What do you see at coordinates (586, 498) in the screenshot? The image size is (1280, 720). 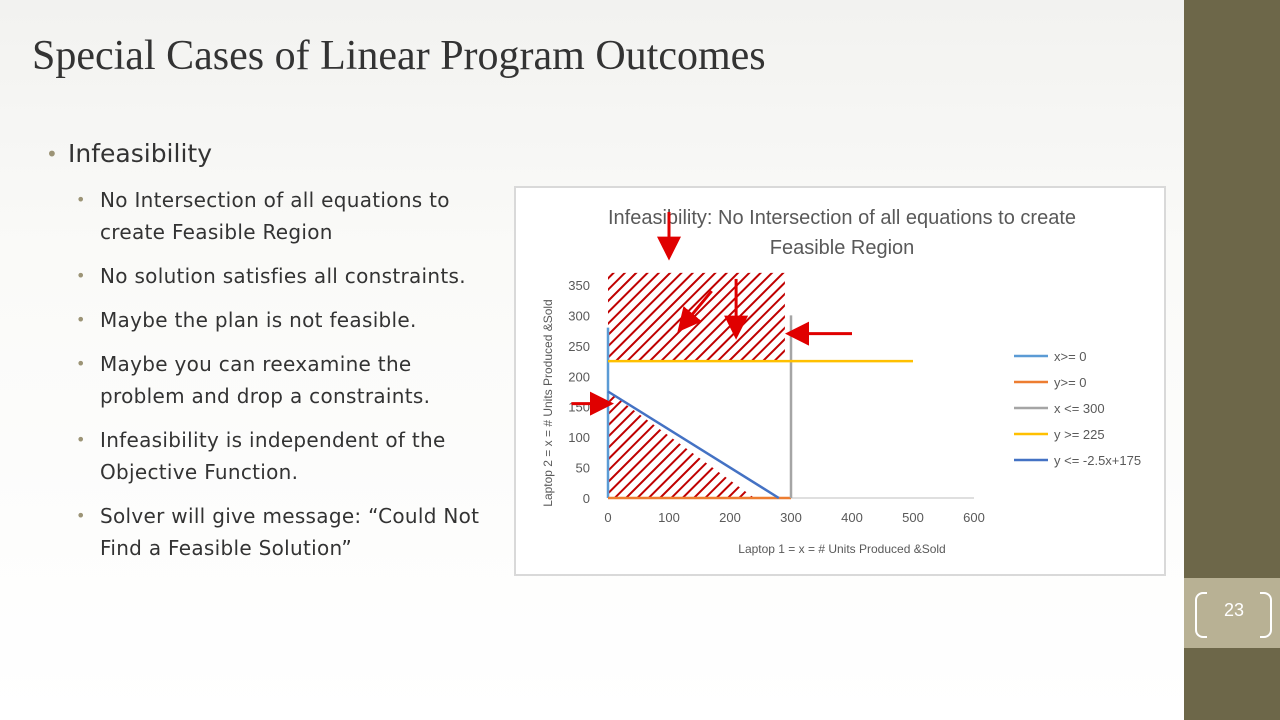 I see `y-tick-label: 0` at bounding box center [586, 498].